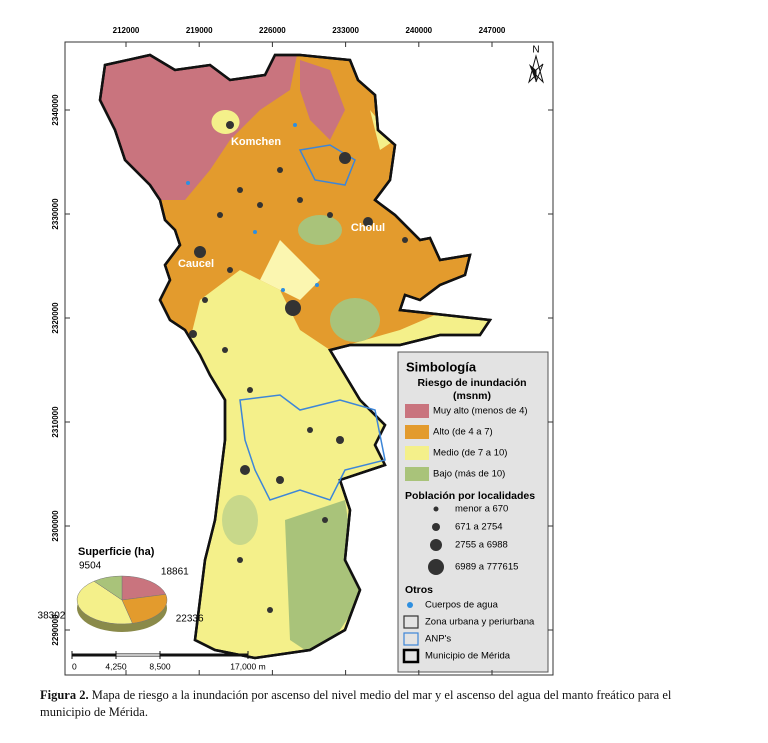 The height and width of the screenshot is (743, 768). Describe the element at coordinates (256, 142) in the screenshot. I see `place-label: Komchen` at that location.